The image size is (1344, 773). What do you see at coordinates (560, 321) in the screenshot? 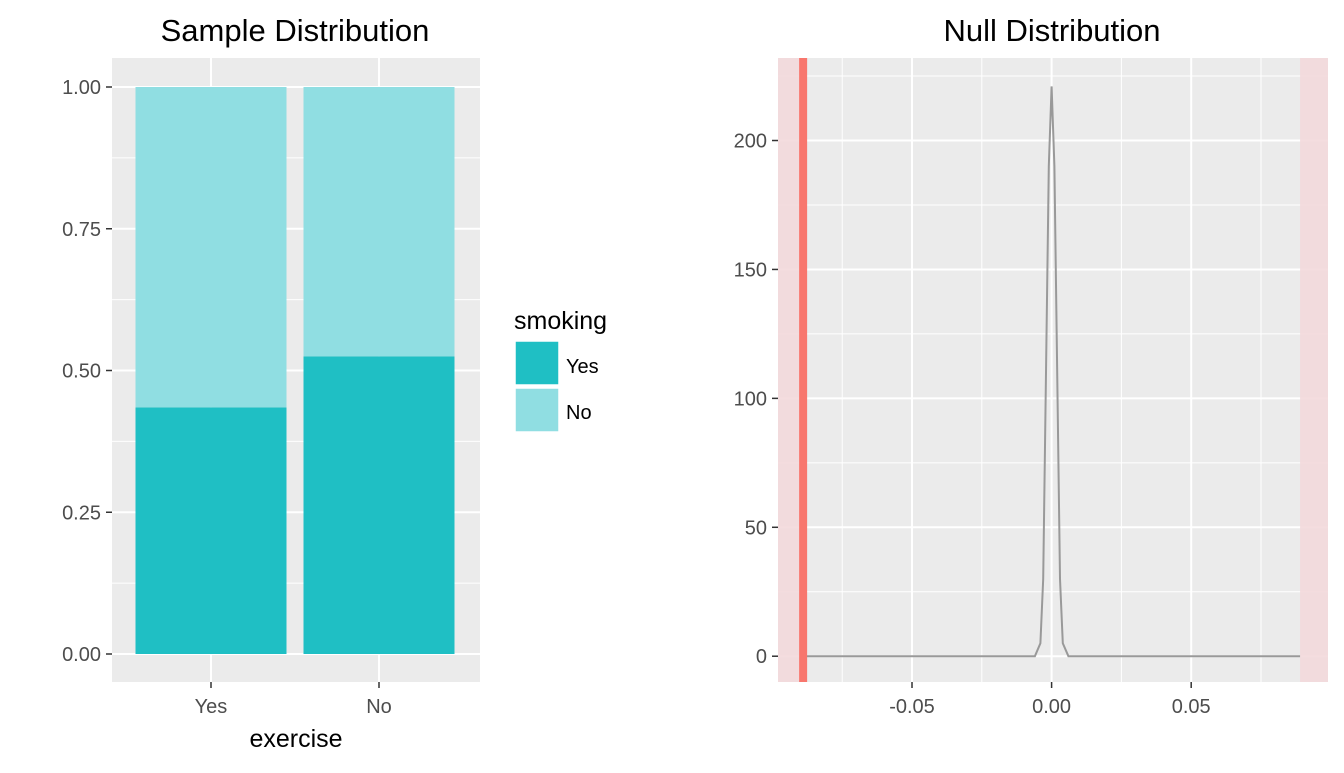
I see `legend-title: smoking` at bounding box center [560, 321].